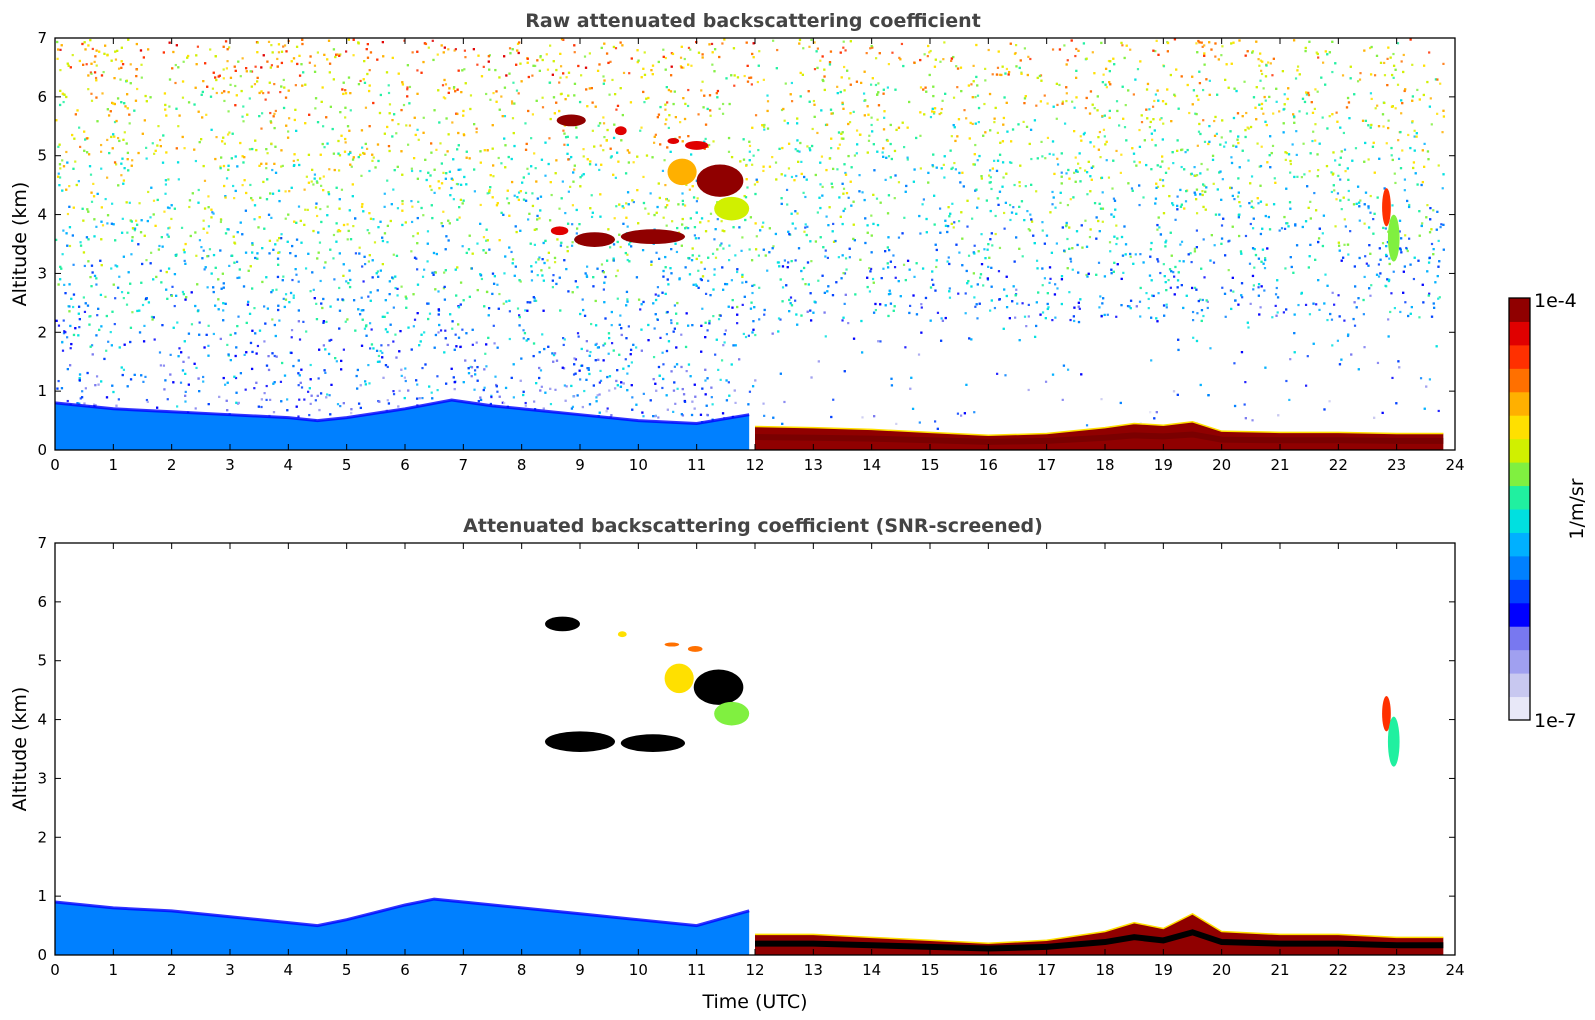 This screenshot has width=1595, height=1020. I want to click on y-axis-label-raw: Altitude (km), so click(20, 244).